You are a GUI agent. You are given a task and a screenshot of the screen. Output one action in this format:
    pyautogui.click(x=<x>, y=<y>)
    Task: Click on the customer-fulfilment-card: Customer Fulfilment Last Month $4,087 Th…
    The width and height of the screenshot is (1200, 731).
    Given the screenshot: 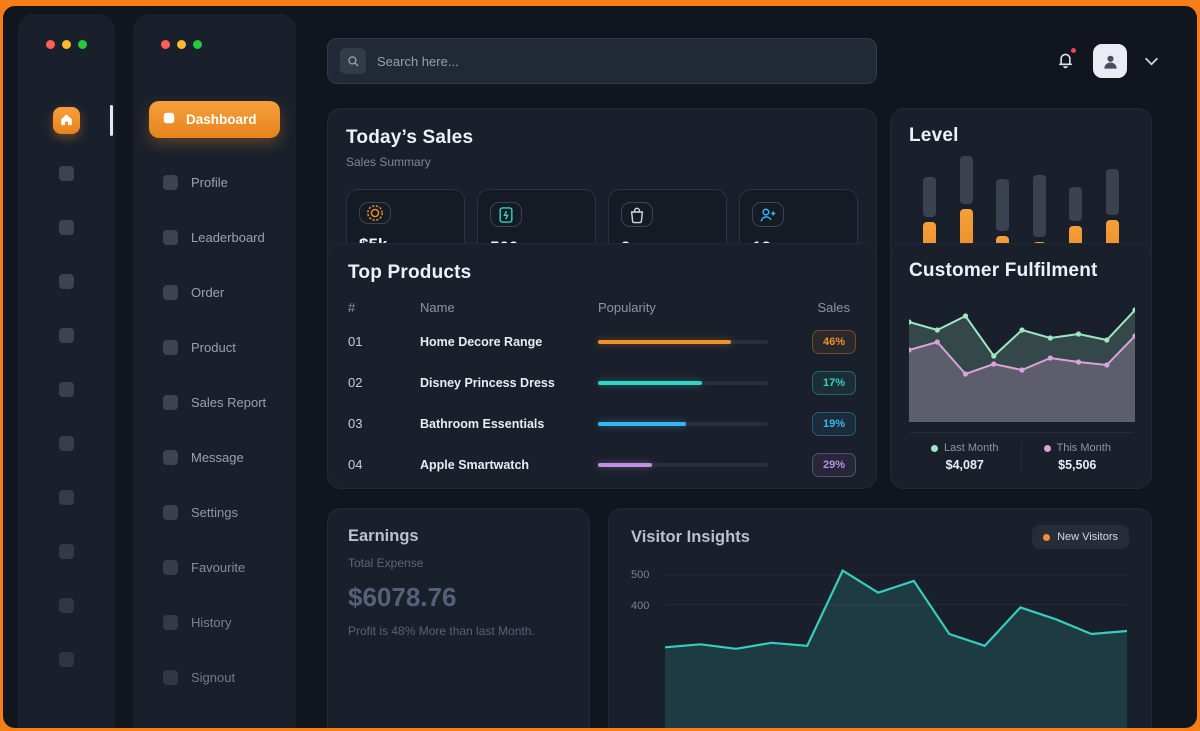 What is the action you would take?
    pyautogui.click(x=1021, y=366)
    